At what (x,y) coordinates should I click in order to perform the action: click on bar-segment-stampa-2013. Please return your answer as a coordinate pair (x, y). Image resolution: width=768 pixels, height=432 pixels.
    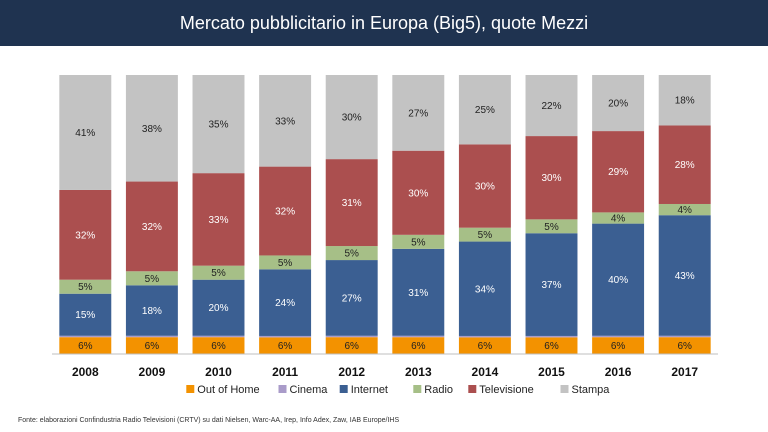
    Looking at the image, I should click on (418, 113).